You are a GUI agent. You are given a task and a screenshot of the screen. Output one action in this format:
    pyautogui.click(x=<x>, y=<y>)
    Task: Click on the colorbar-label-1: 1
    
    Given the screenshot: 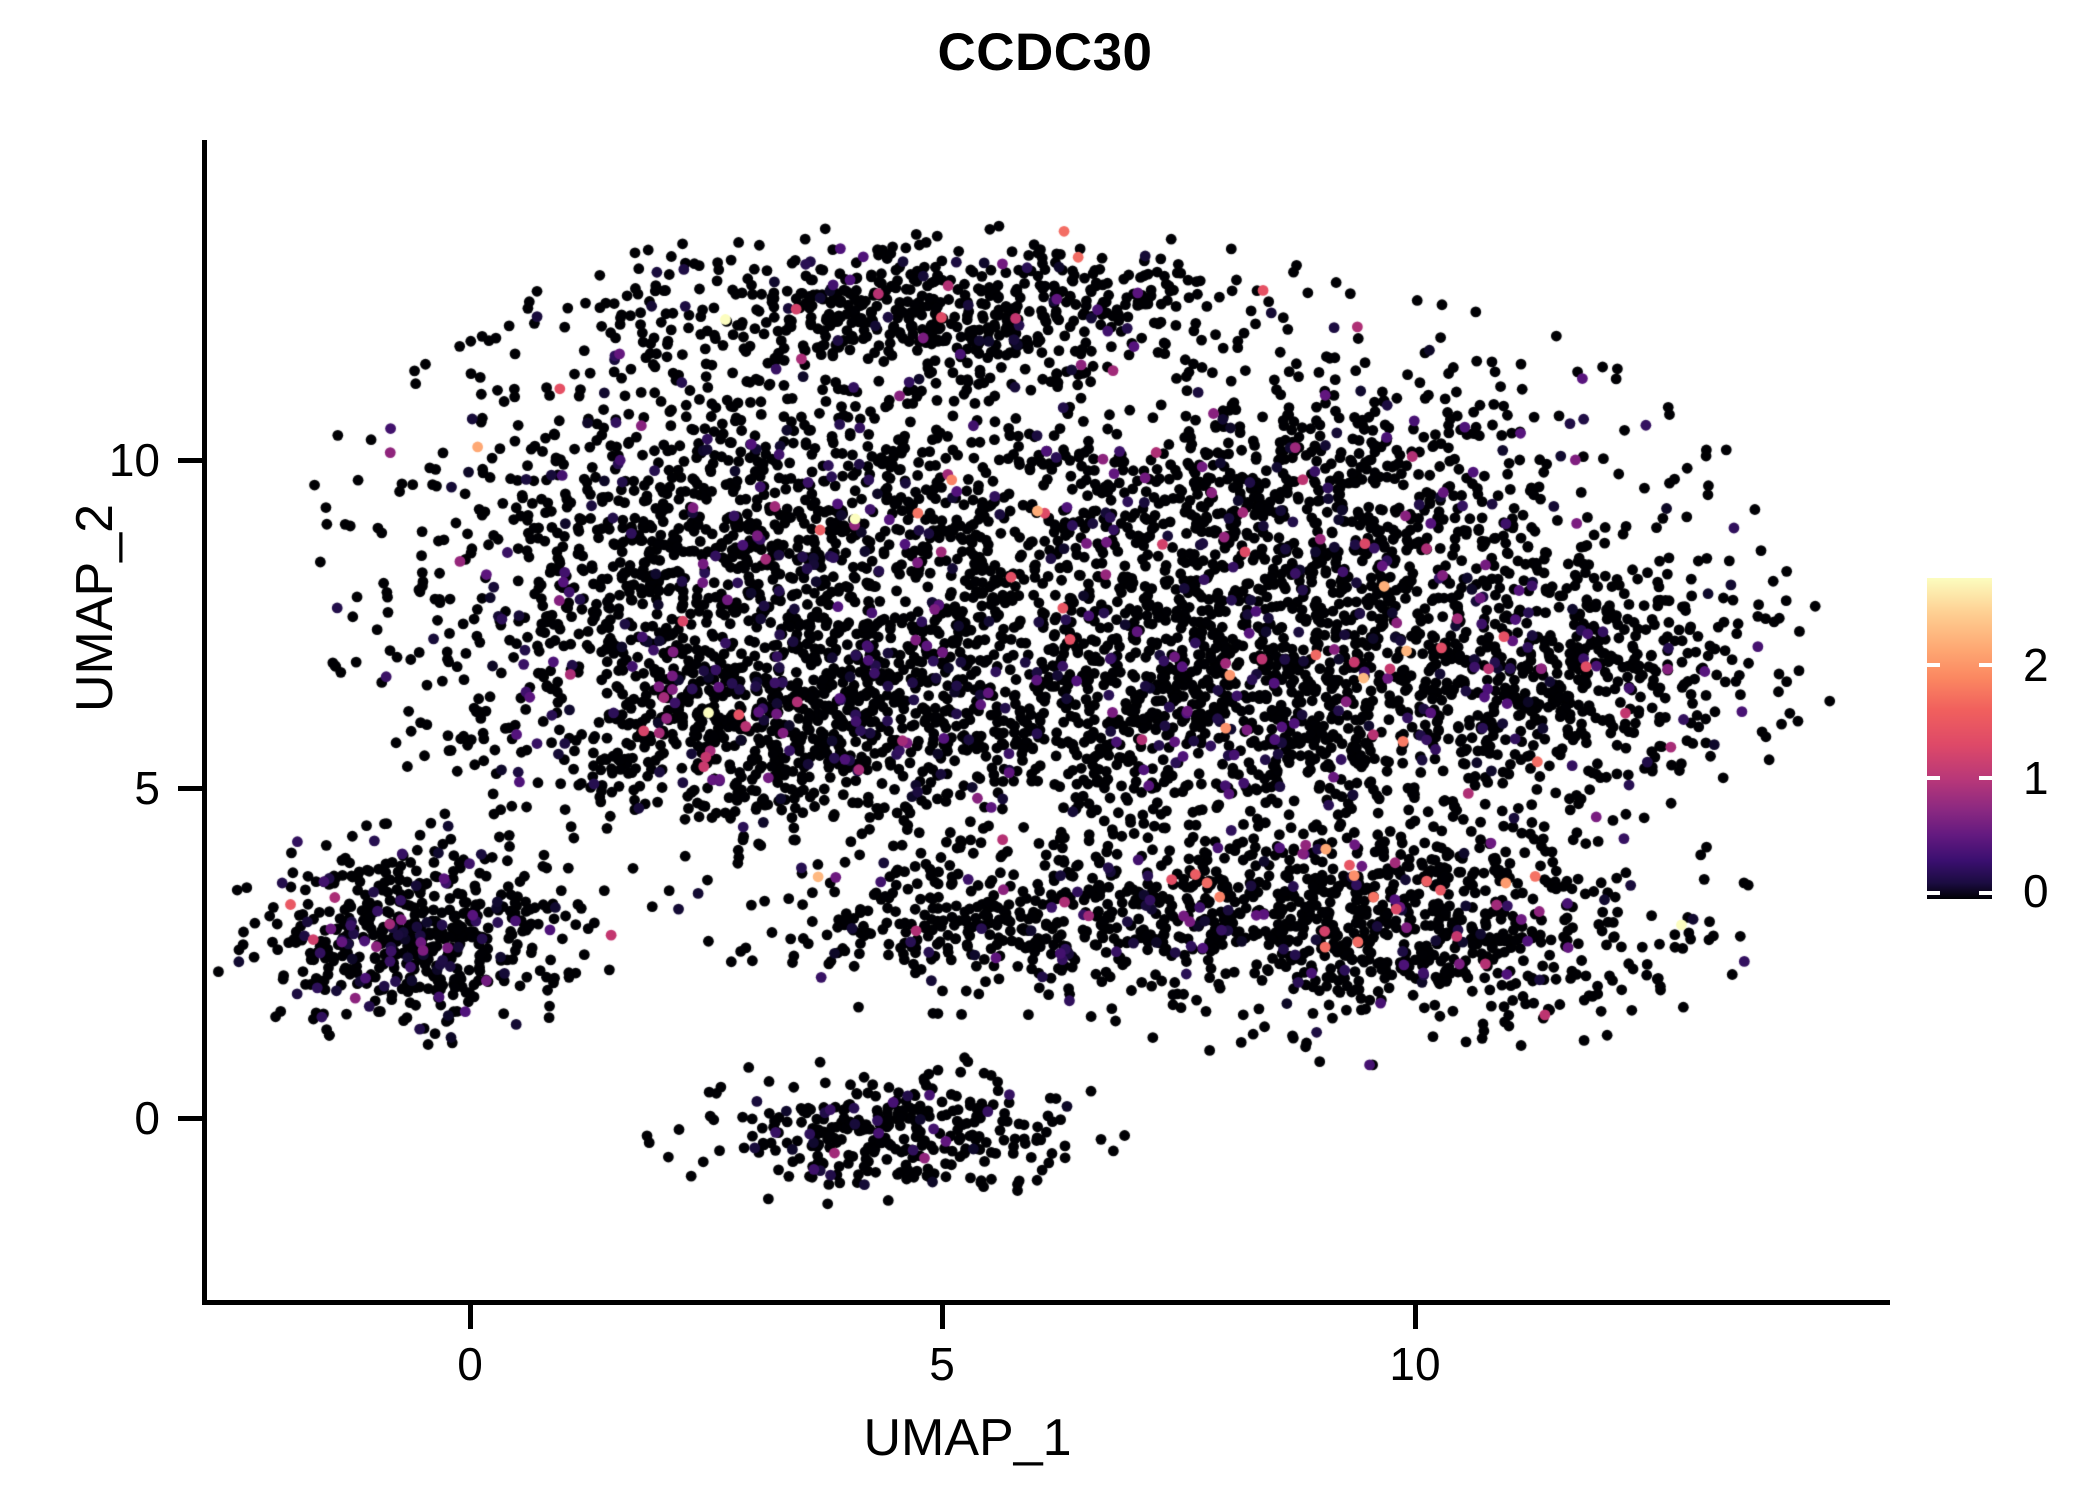 What is the action you would take?
    pyautogui.click(x=2036, y=778)
    